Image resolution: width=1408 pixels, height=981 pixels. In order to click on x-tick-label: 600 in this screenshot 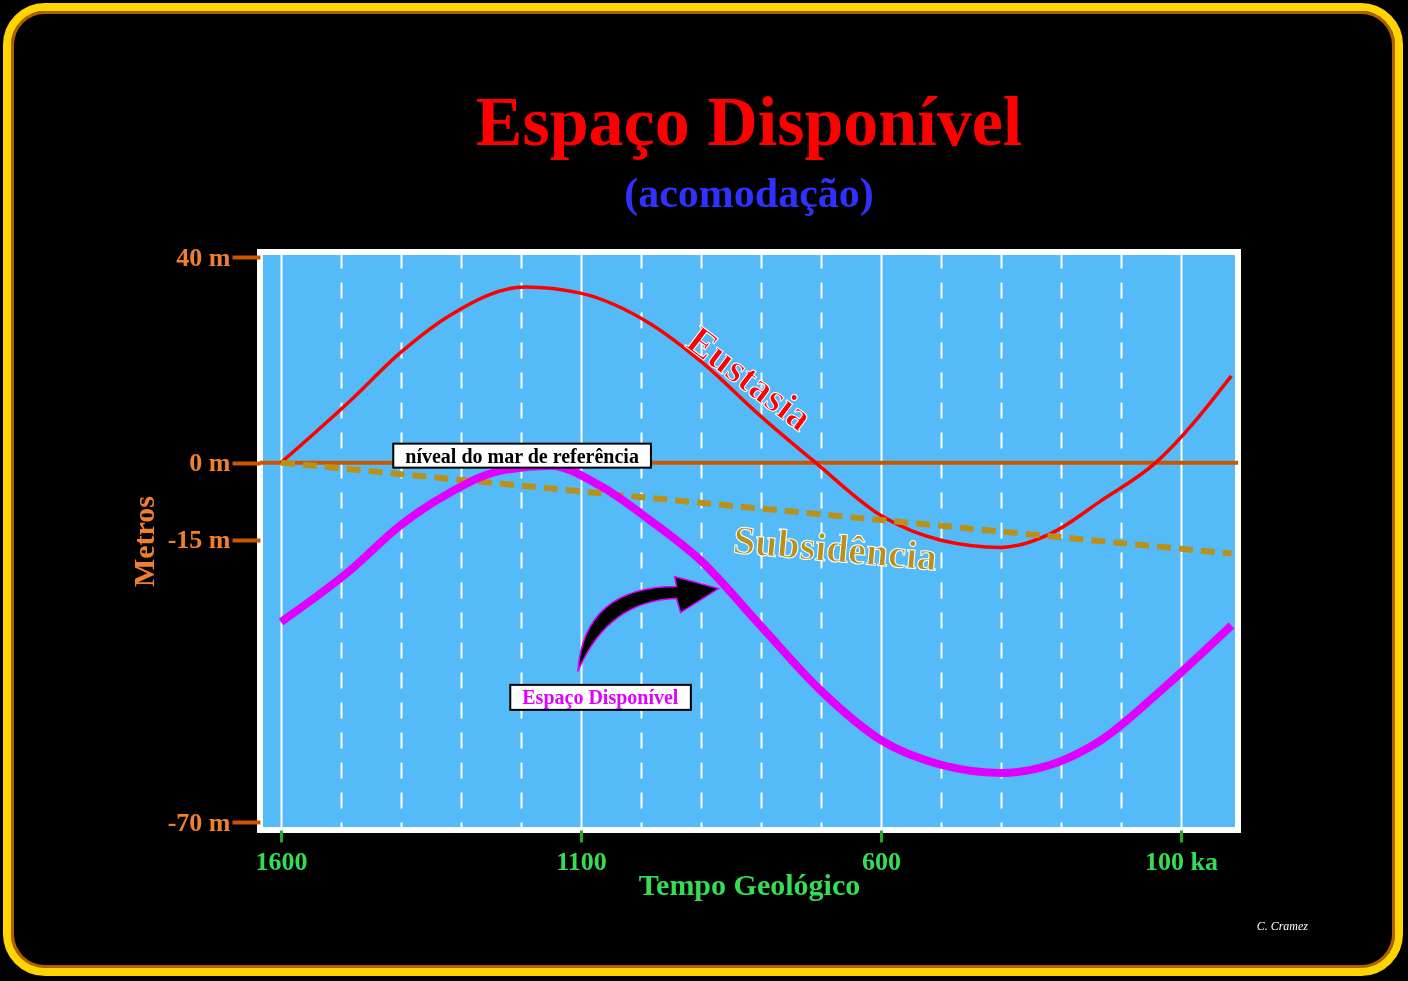, I will do `click(881, 861)`.